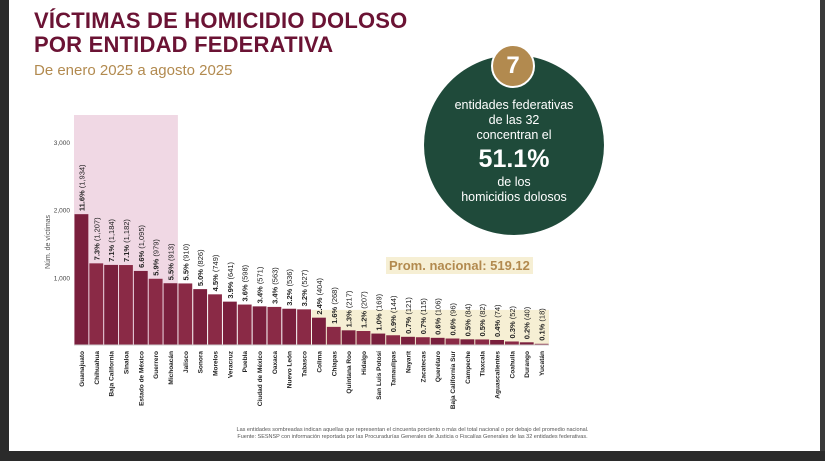 The width and height of the screenshot is (825, 461). What do you see at coordinates (141, 378) in the screenshot?
I see `category-label-4: Estado de México` at bounding box center [141, 378].